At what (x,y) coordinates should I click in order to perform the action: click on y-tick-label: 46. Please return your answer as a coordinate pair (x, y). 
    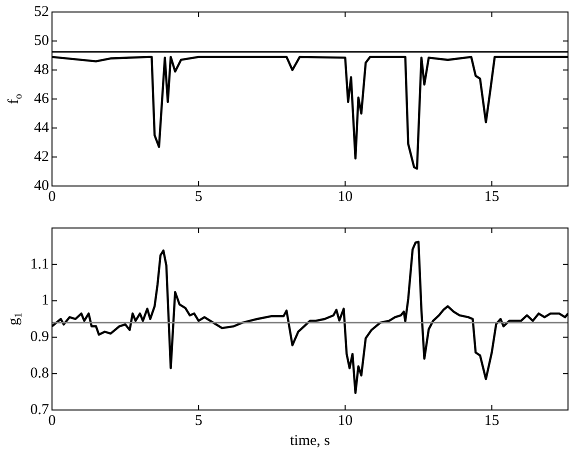
    Looking at the image, I should click on (42, 98).